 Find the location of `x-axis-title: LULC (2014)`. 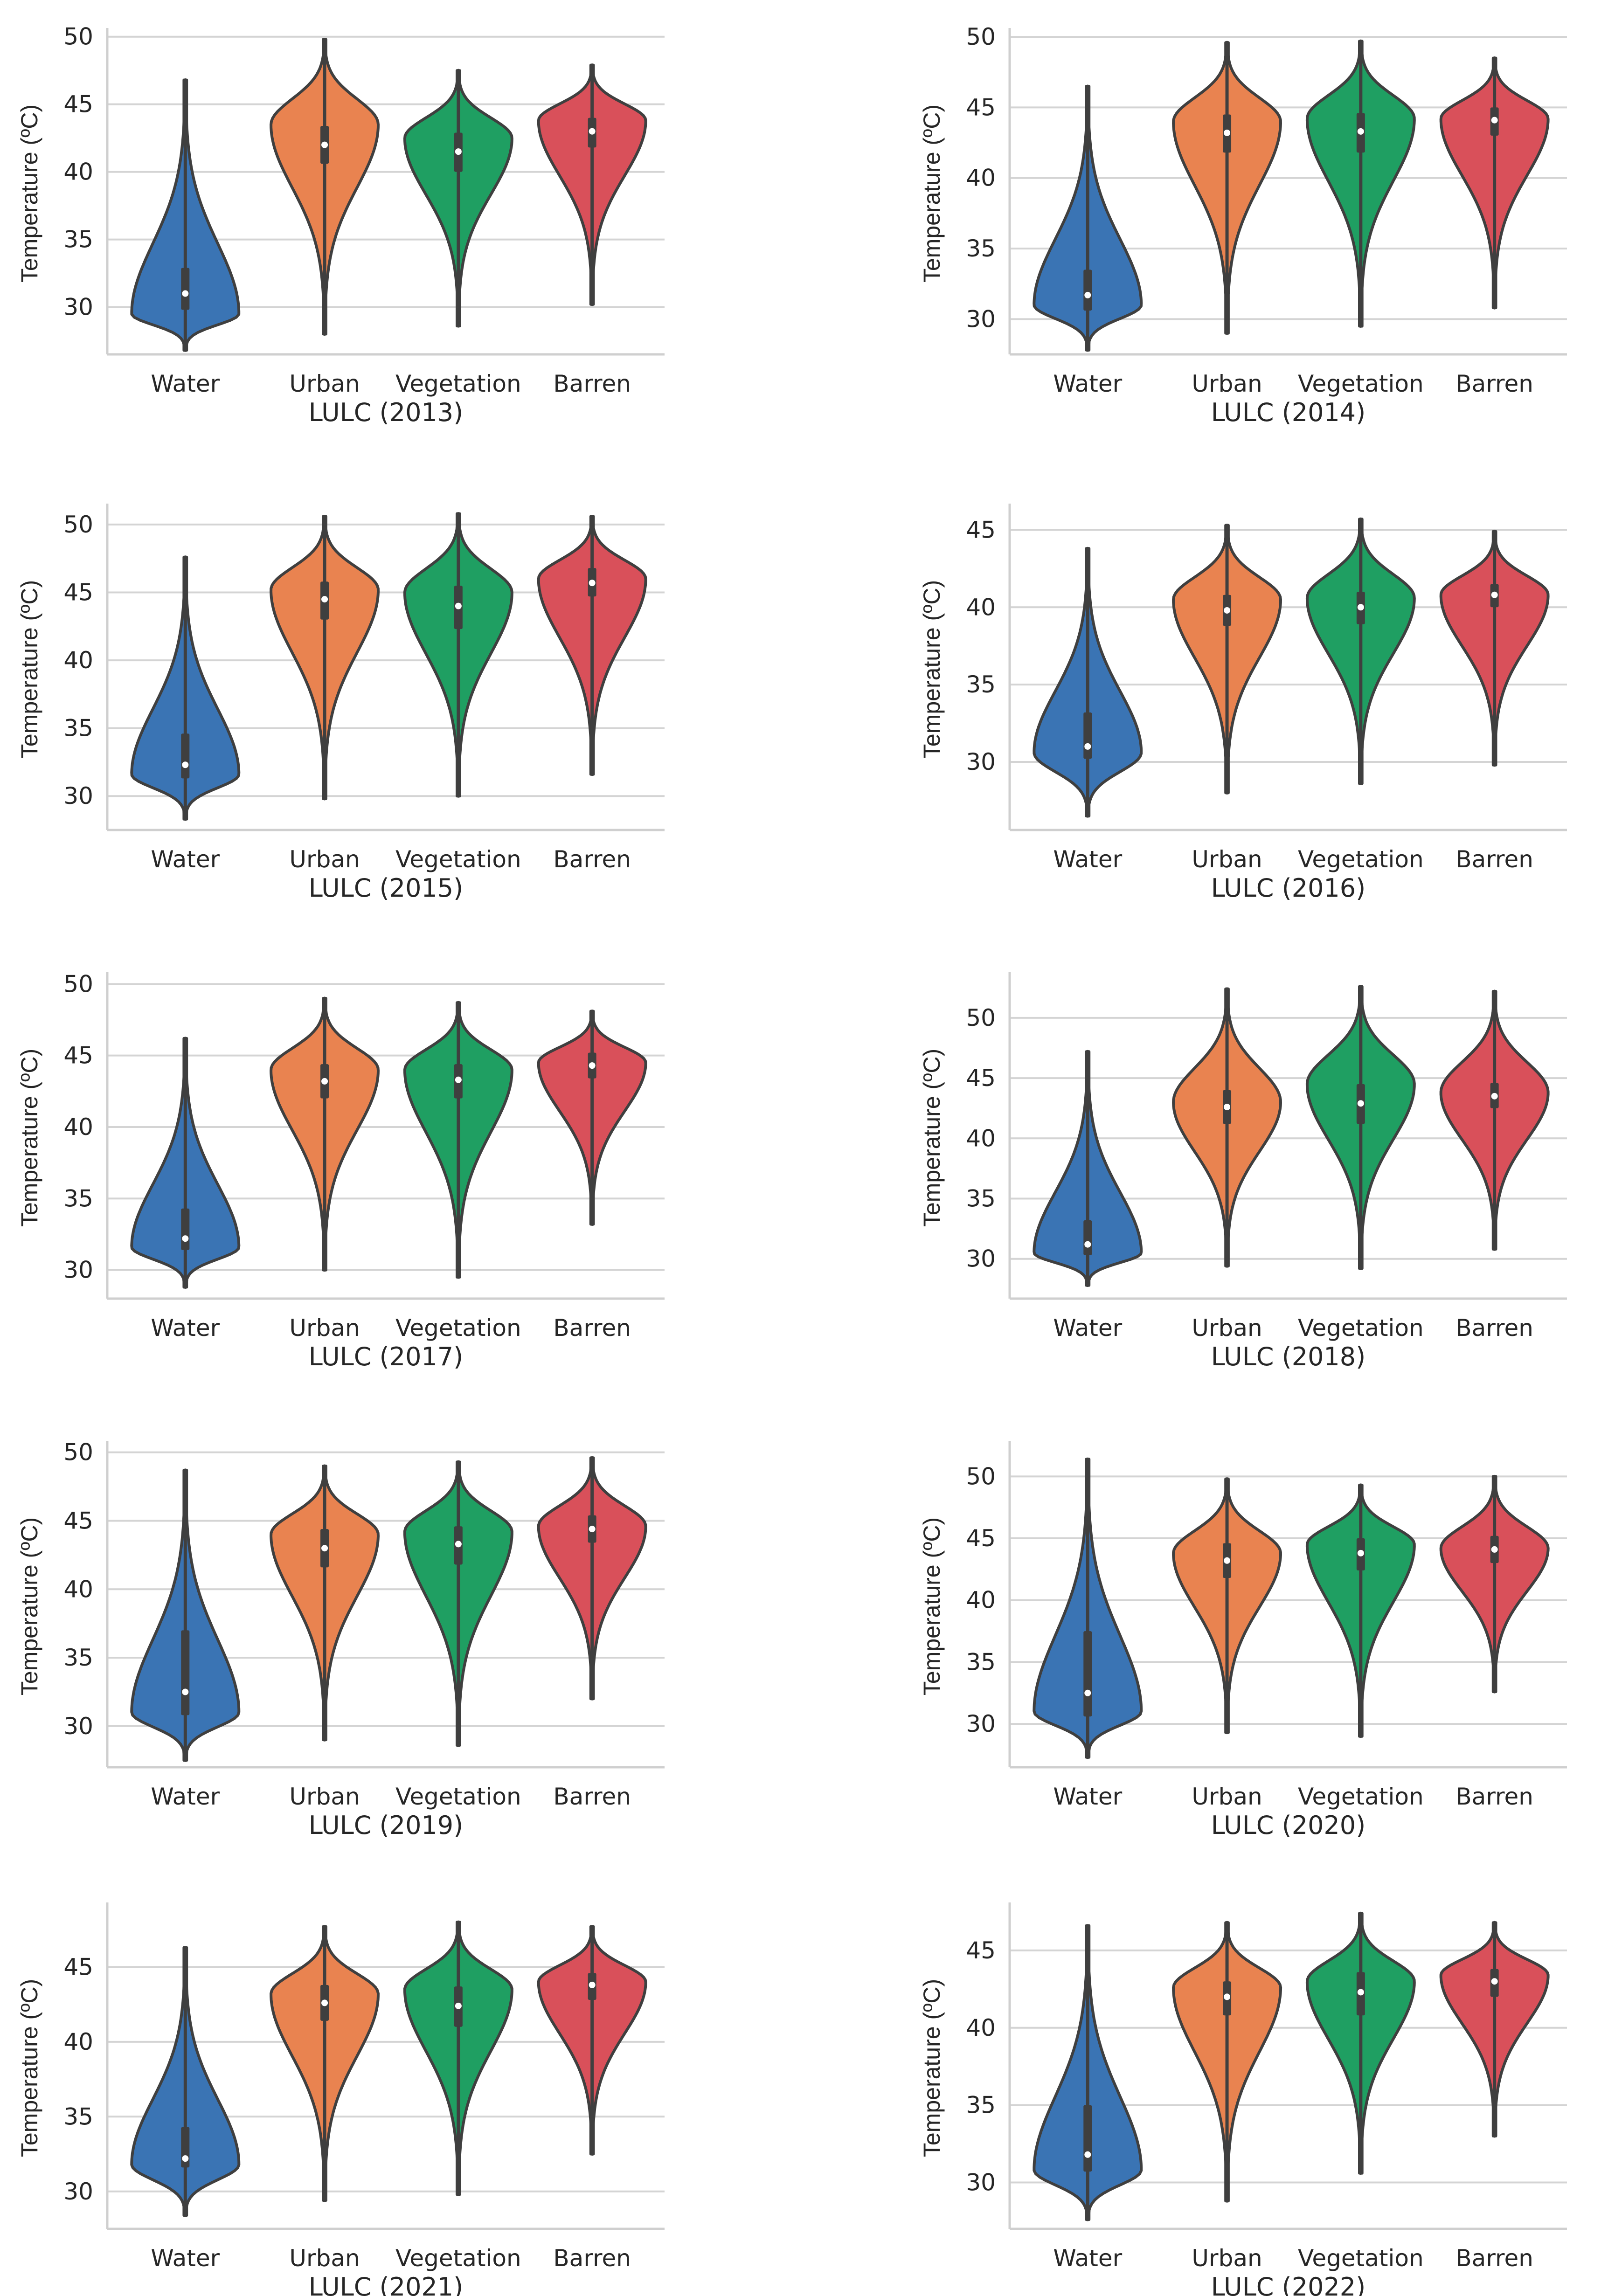

x-axis-title: LULC (2014) is located at coordinates (1288, 412).